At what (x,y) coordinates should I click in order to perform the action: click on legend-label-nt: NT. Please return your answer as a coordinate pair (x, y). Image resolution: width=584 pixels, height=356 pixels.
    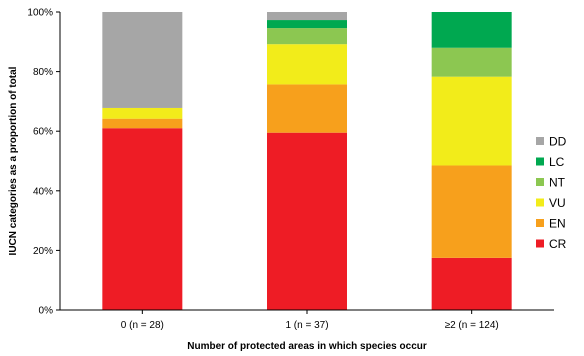
    Looking at the image, I should click on (557, 183).